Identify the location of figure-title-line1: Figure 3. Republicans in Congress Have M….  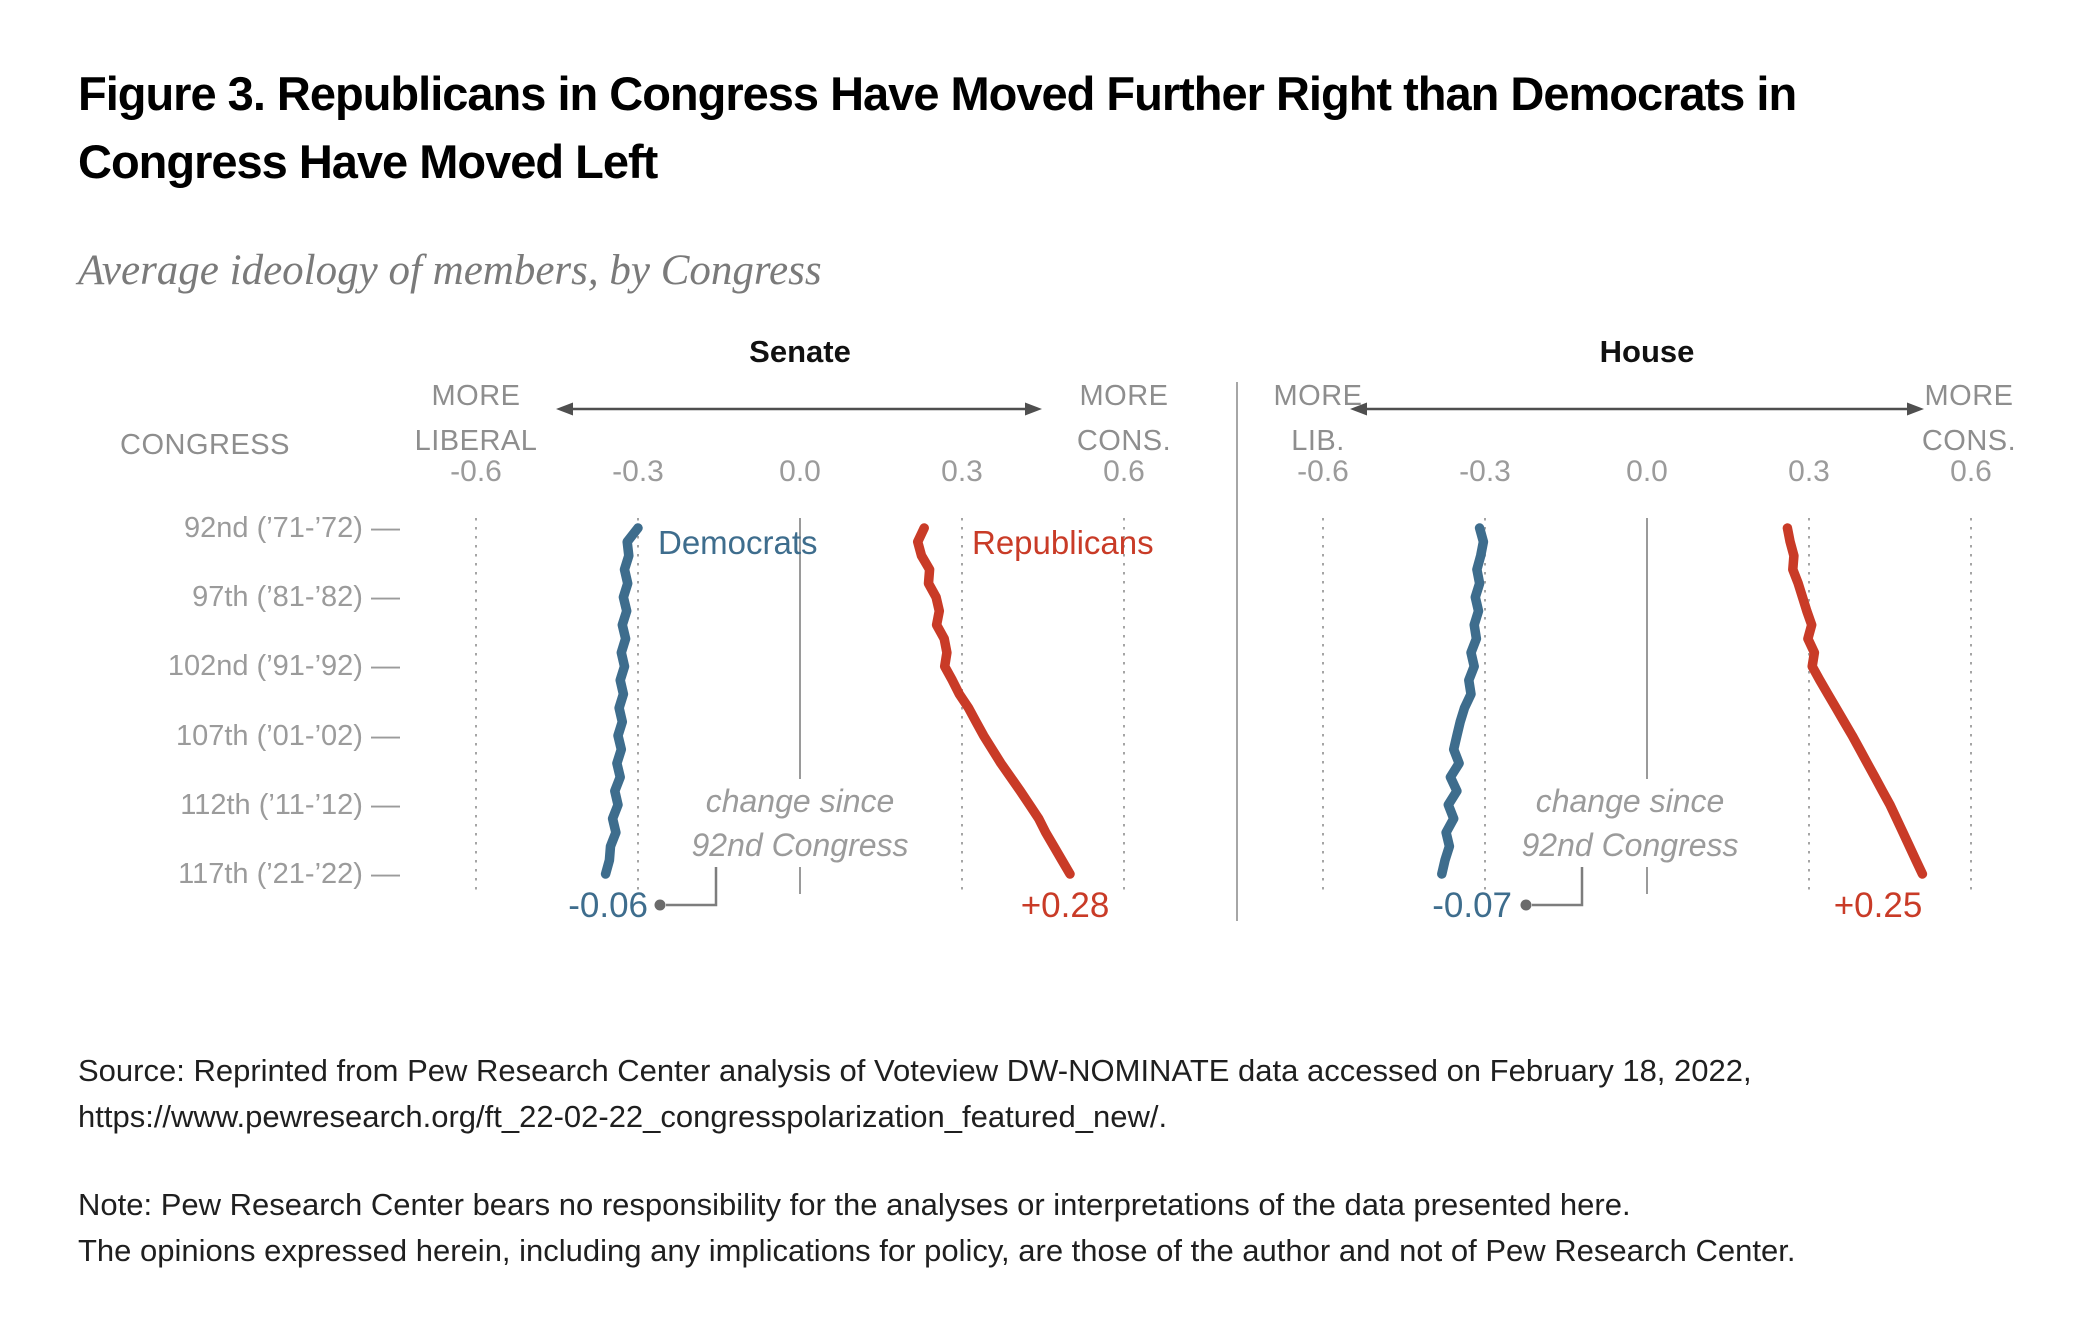
(937, 93).